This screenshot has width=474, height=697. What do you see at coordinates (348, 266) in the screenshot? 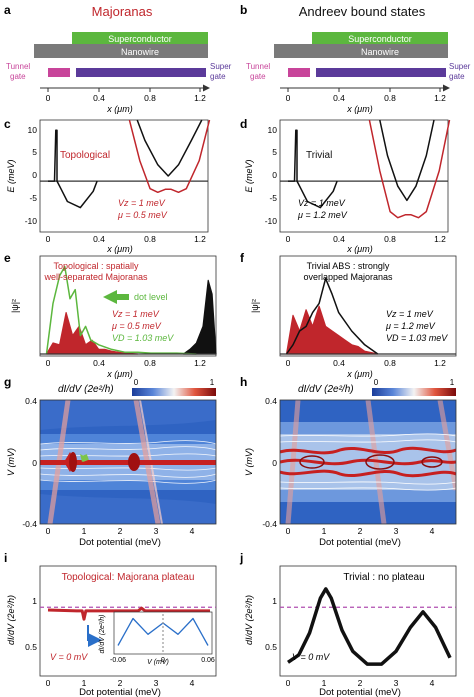
I see `phase-label-1: Trivial ABS : strongly` at bounding box center [348, 266].